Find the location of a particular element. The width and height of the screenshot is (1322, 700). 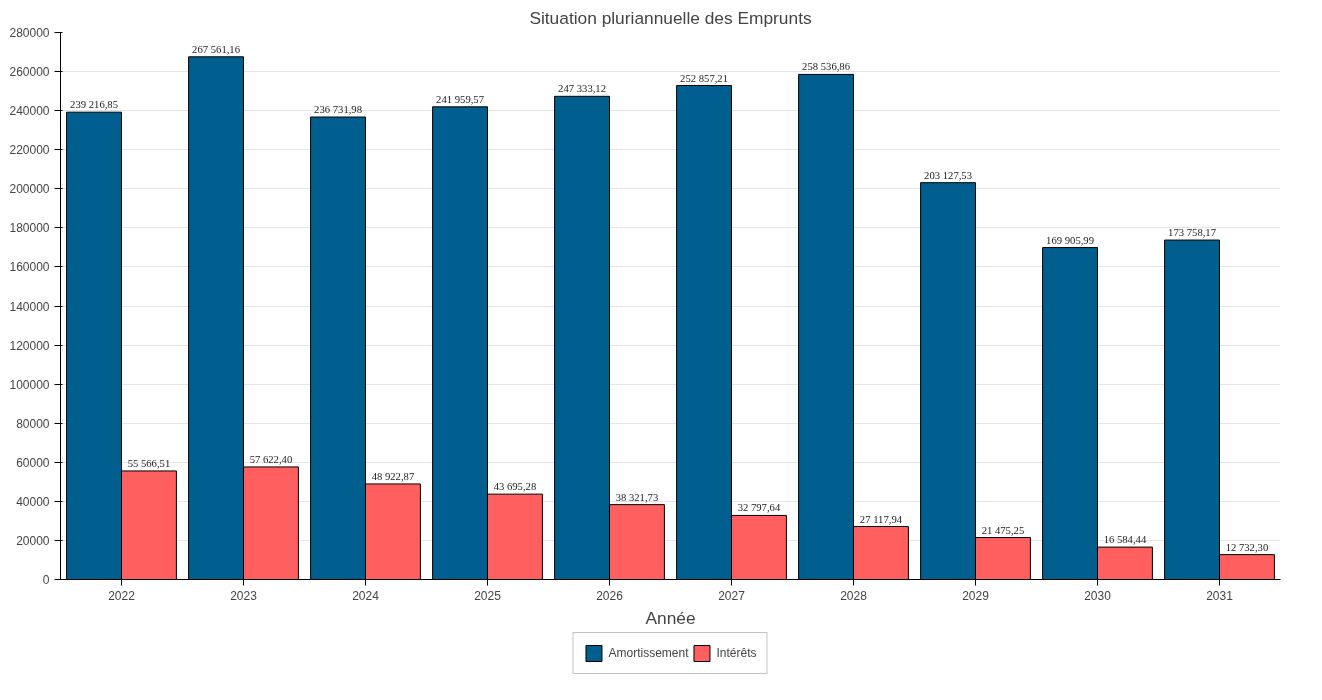

y-tick-label: 100000 is located at coordinates (29, 384).